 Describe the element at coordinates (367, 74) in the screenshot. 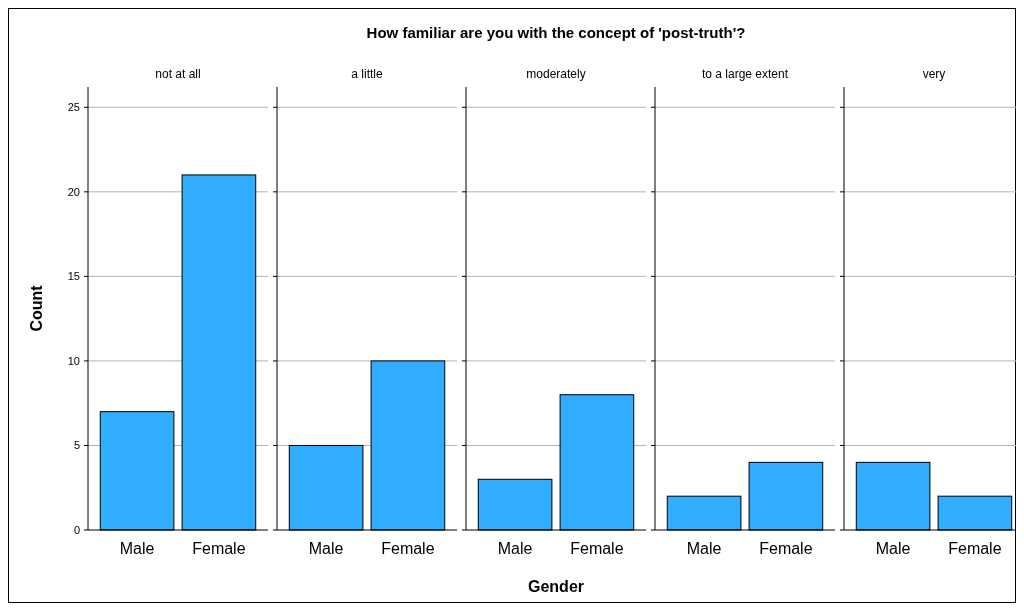

I see `chart-subtitle: a little` at that location.